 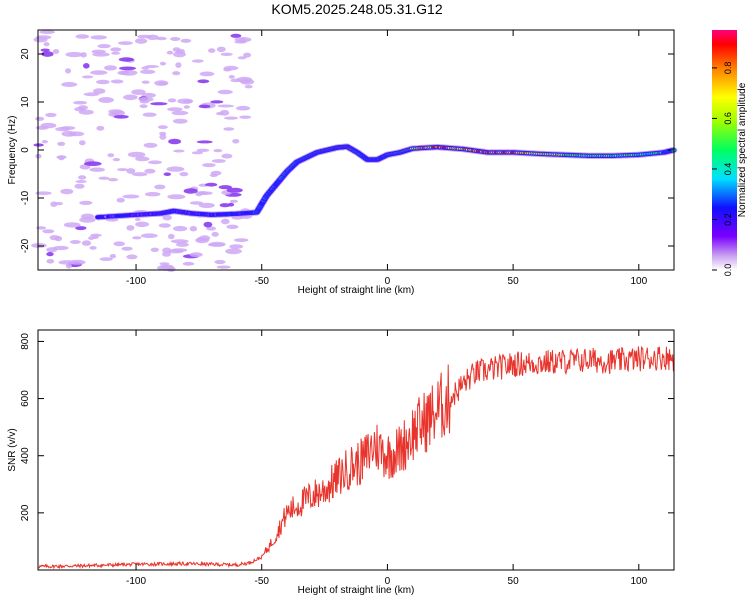 I want to click on x-tick-label: 100, so click(x=638, y=281).